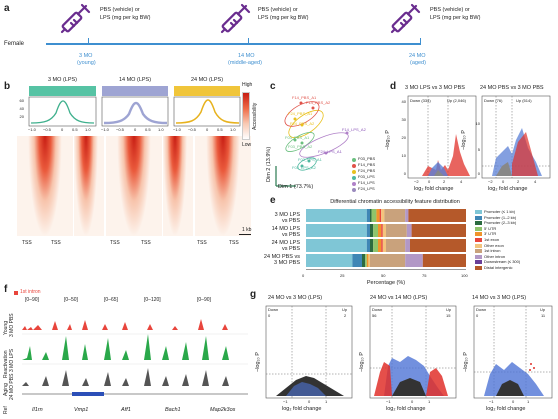 This screenshot has width=558, height=419. Describe the element at coordinates (464, 140) in the screenshot. I see `volcano-ylabel: −log₁₀ P` at that location.